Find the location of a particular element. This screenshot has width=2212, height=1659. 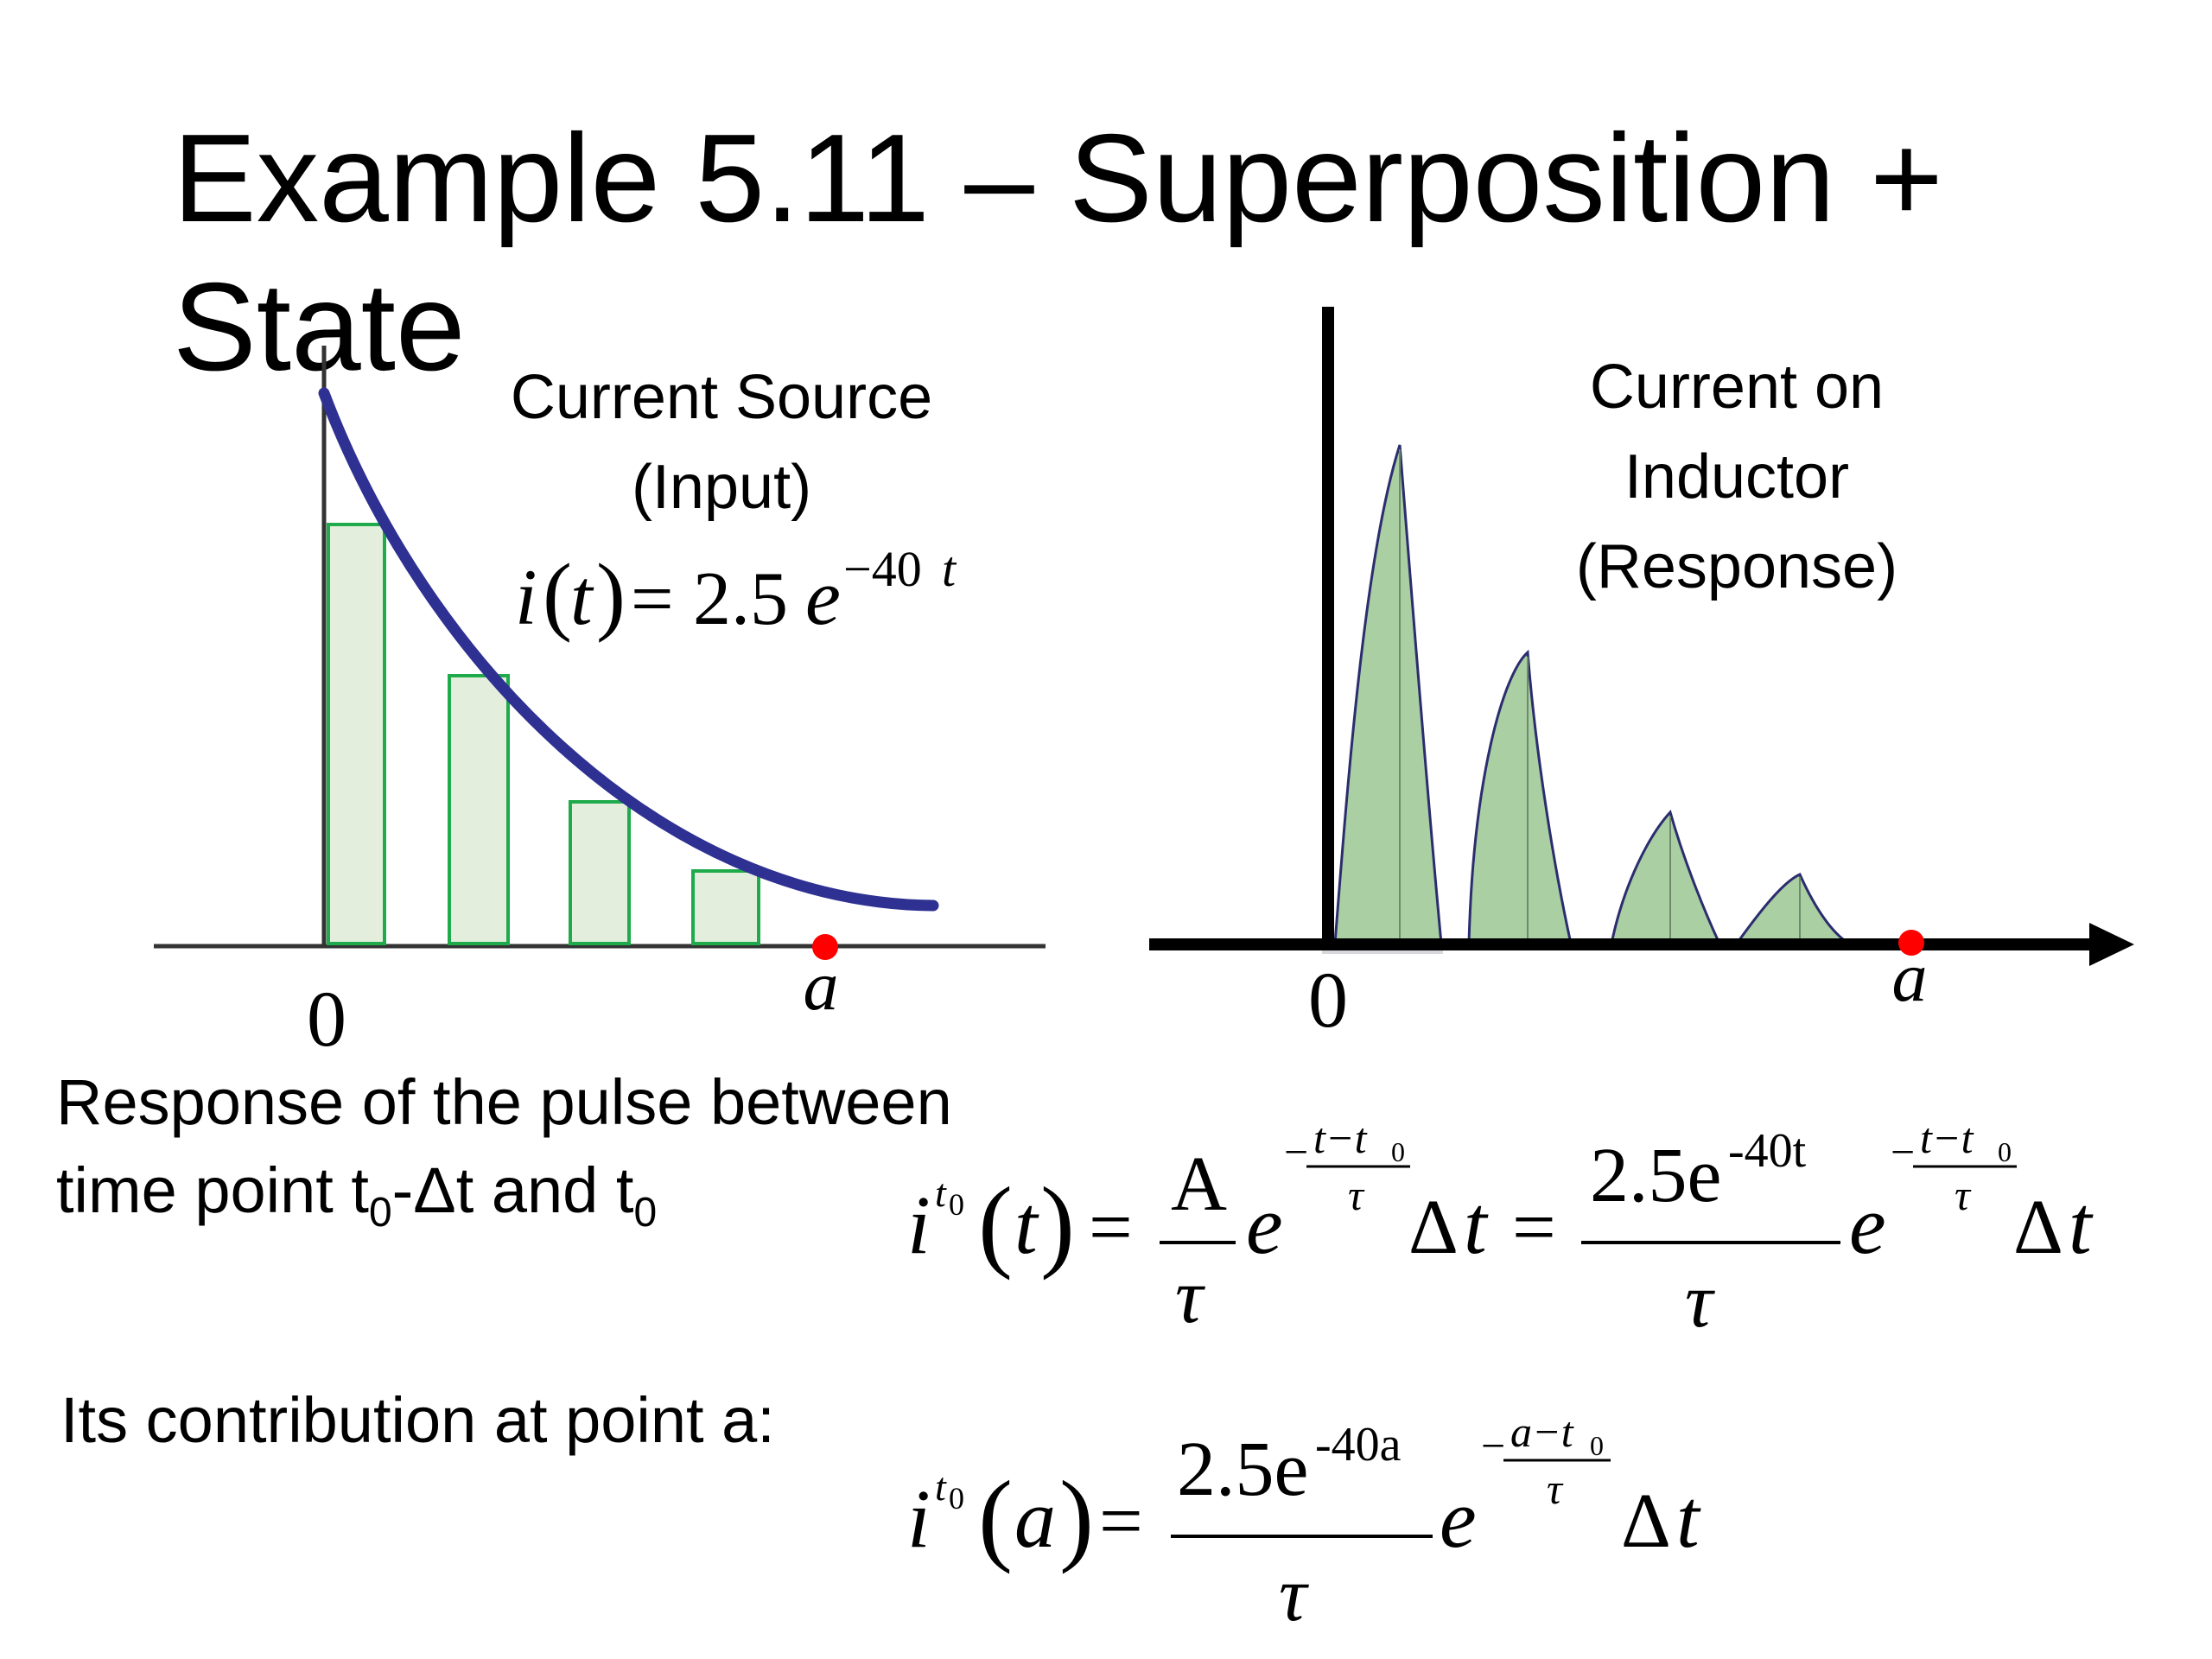

response-line1: Response of the pulse between is located at coordinates (504, 1102).